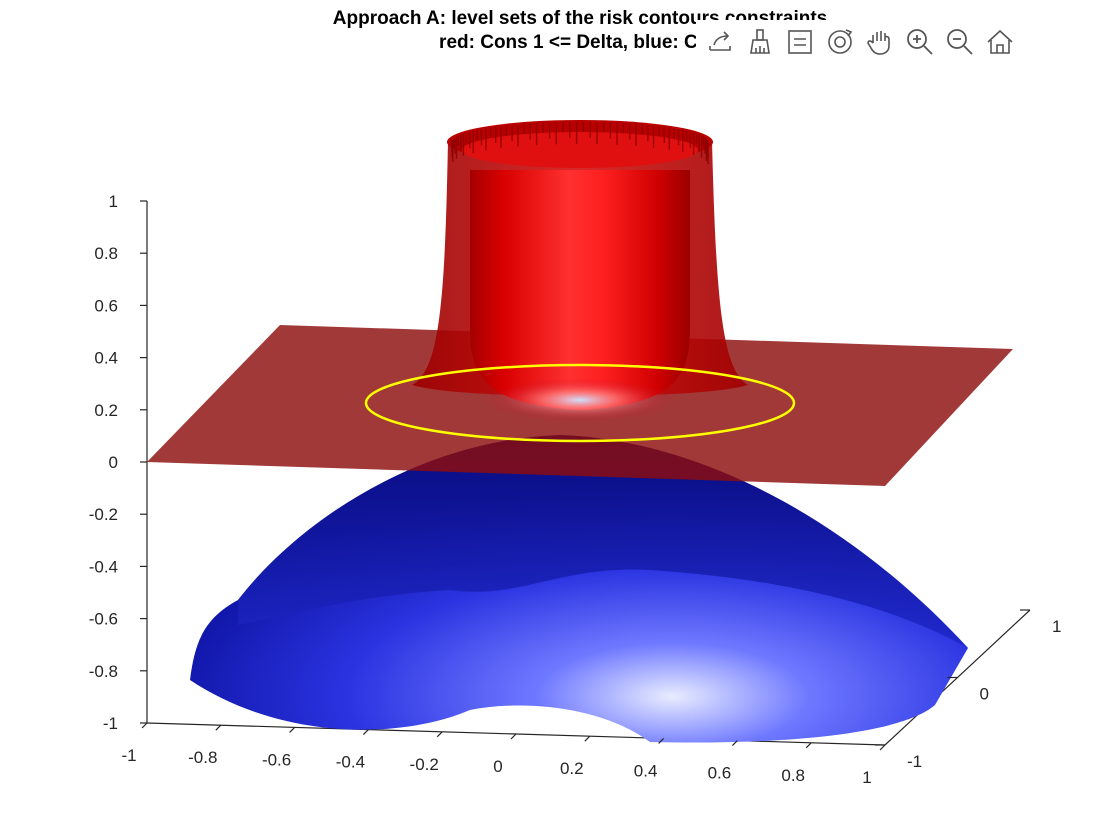 The width and height of the screenshot is (1120, 840). Describe the element at coordinates (580, 150) in the screenshot. I see `red-cylinder-inner` at that location.